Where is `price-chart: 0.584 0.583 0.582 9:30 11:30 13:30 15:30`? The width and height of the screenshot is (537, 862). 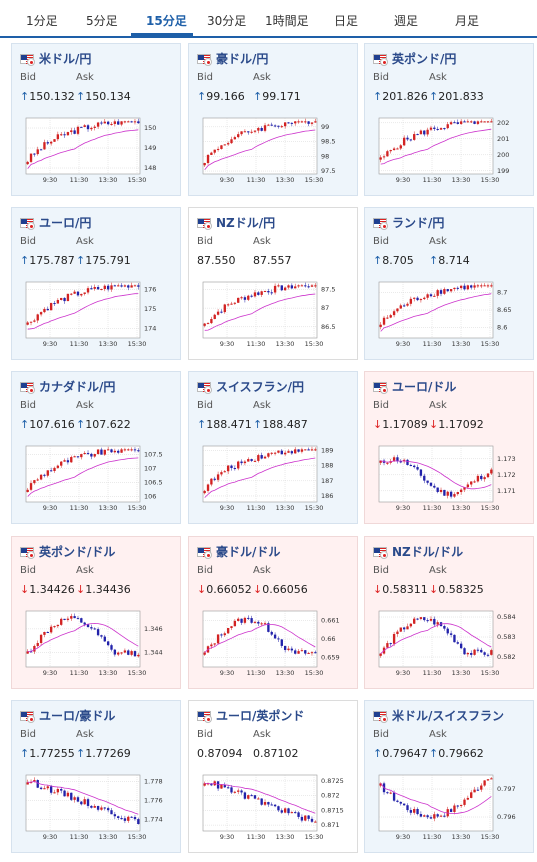 price-chart: 0.584 0.583 0.582 9:30 11:30 13:30 15:30 is located at coordinates (451, 645).